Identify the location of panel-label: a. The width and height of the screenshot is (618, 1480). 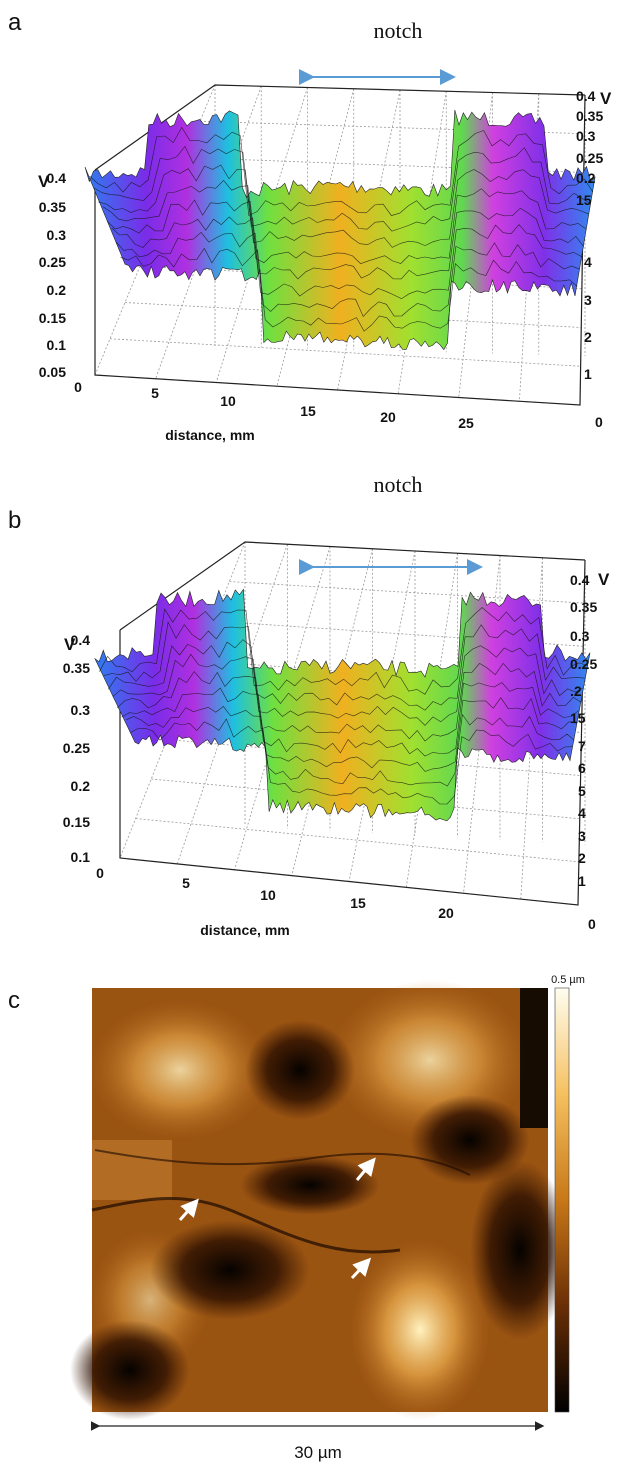
(15, 22).